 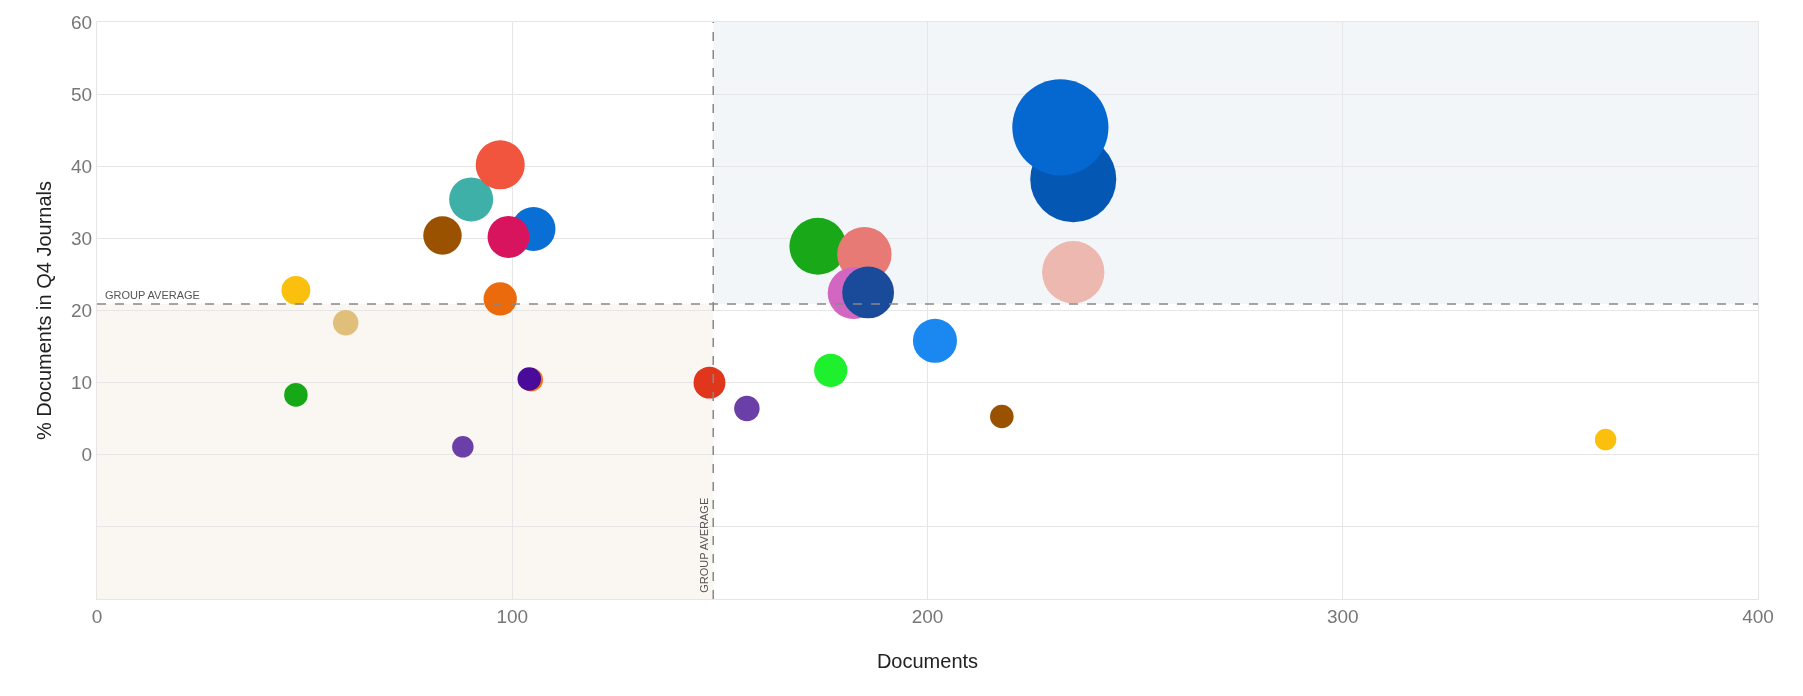 I want to click on y-tick-label: 50, so click(x=82, y=94).